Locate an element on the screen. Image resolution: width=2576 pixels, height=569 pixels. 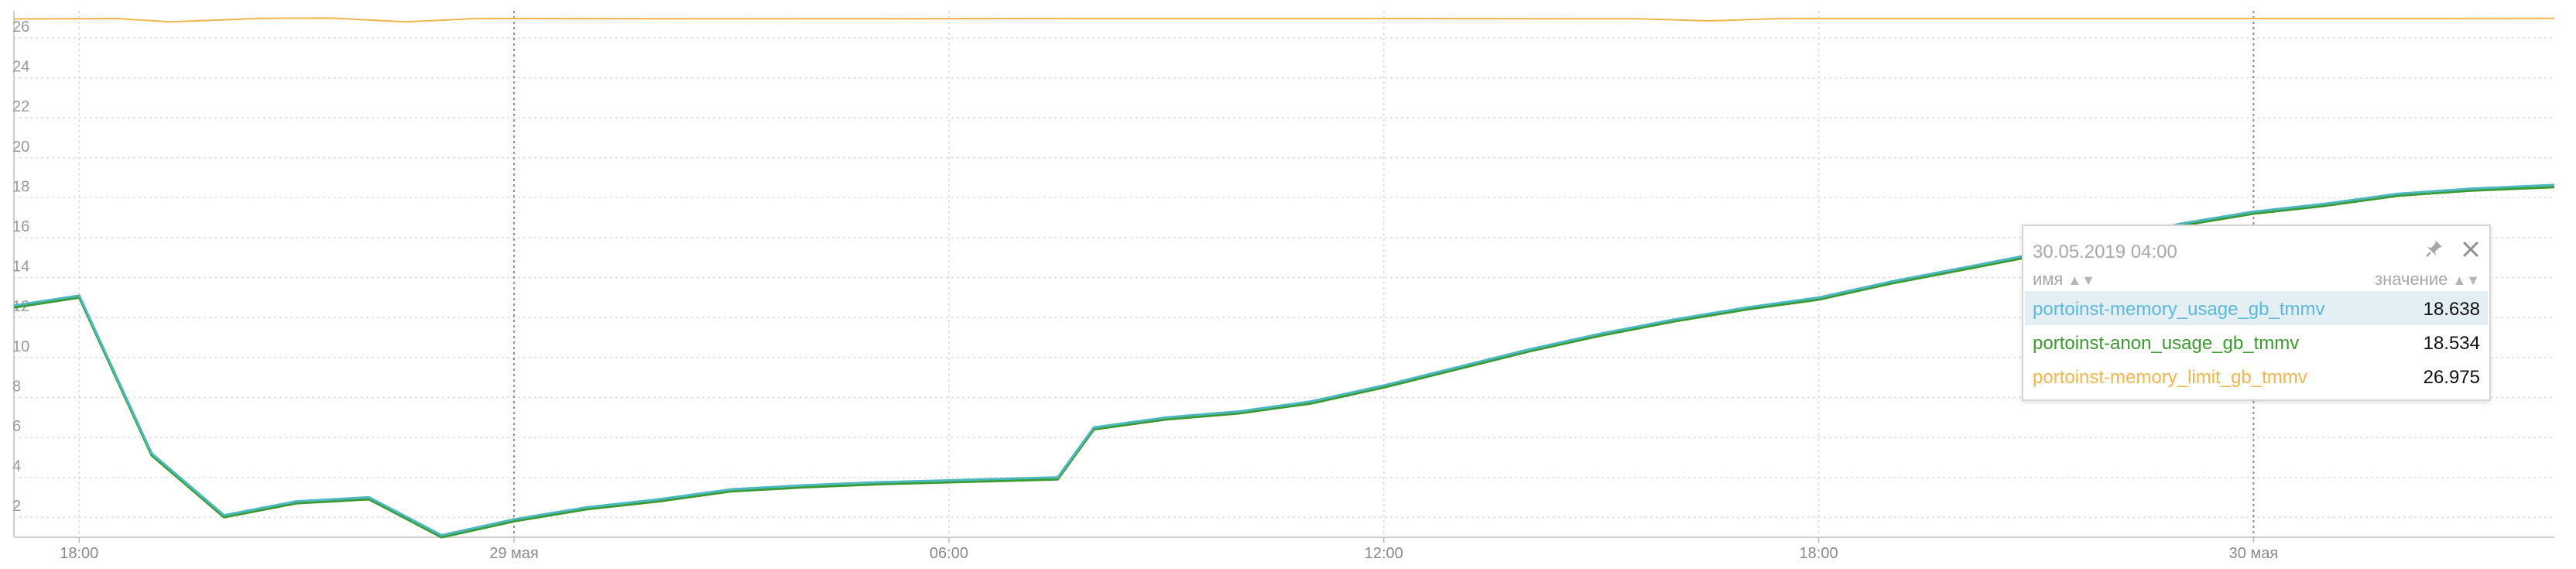
column-name-sort: имя ▲▼ is located at coordinates (2064, 279).